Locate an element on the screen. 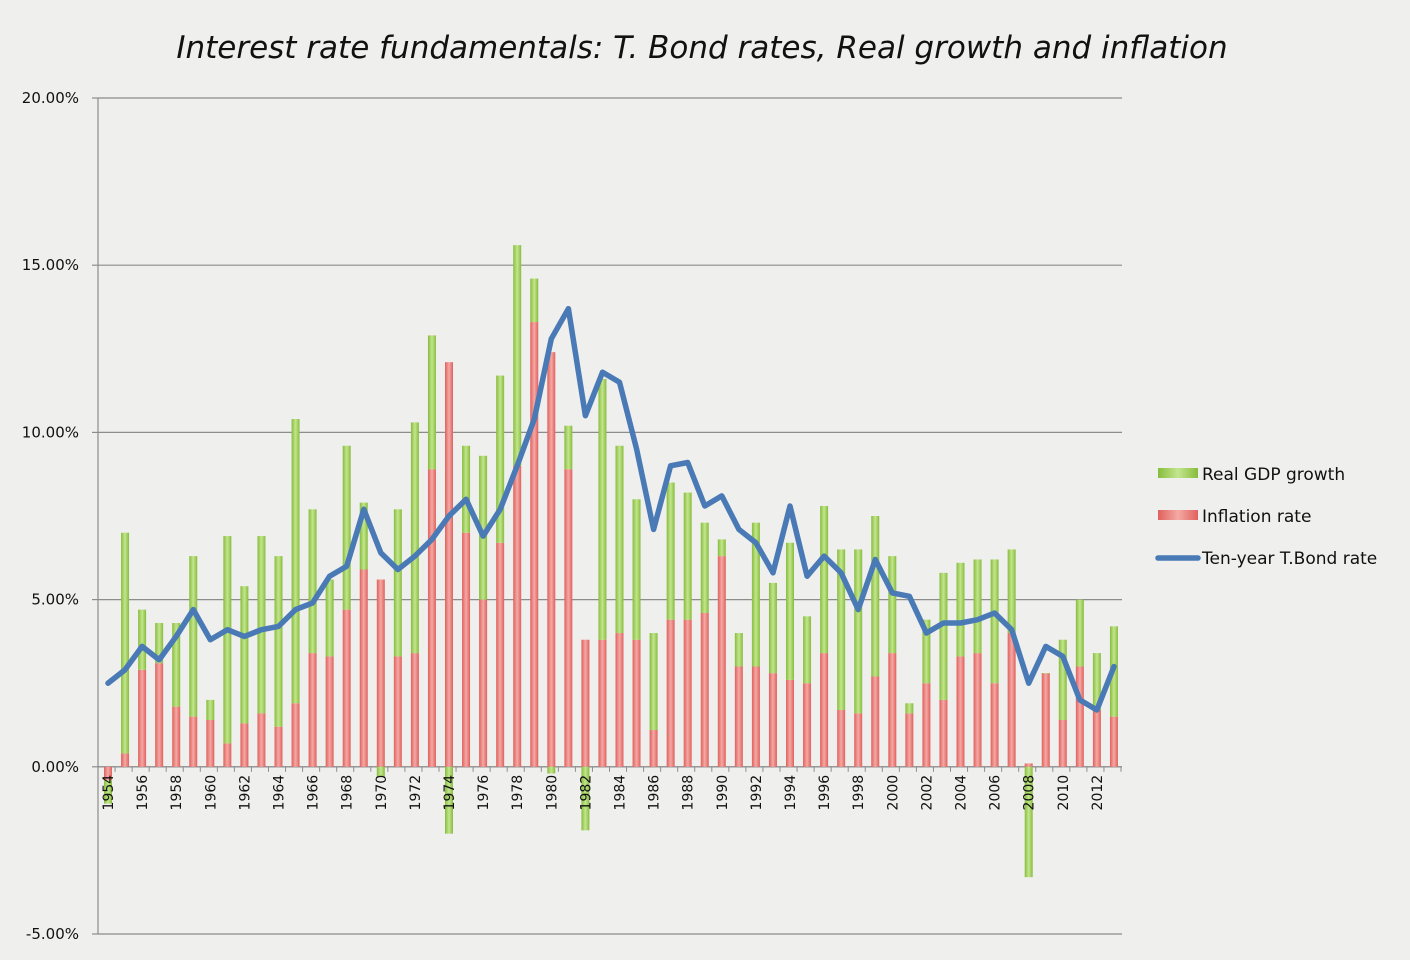 Image resolution: width=1410 pixels, height=960 pixels. x-tick-label: 1974 is located at coordinates (450, 793).